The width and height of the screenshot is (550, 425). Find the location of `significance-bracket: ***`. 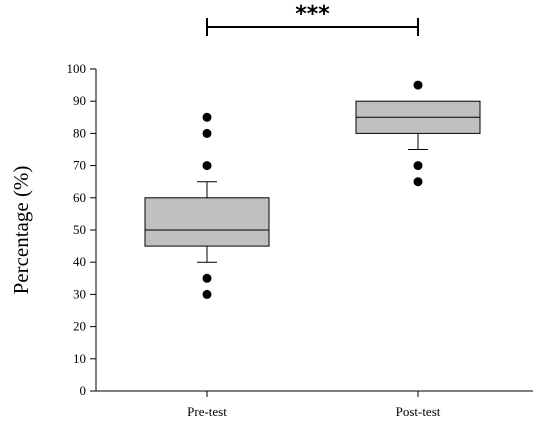

significance-bracket: *** is located at coordinates (312, 19).